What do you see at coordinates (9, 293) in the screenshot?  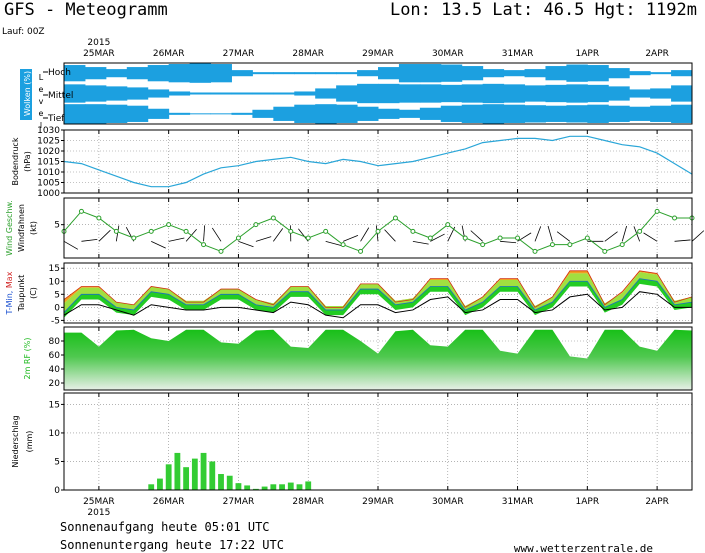 I see `temp-axis-label: T-Min, Max` at bounding box center [9, 293].